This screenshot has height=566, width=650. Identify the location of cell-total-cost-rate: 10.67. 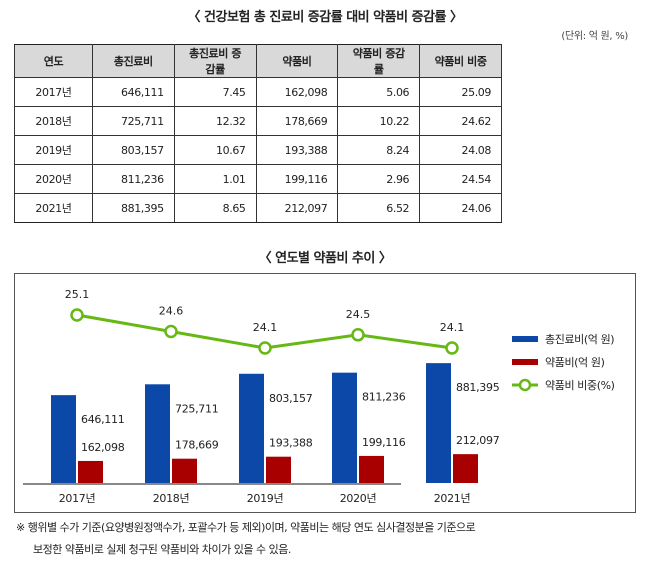
(215, 150).